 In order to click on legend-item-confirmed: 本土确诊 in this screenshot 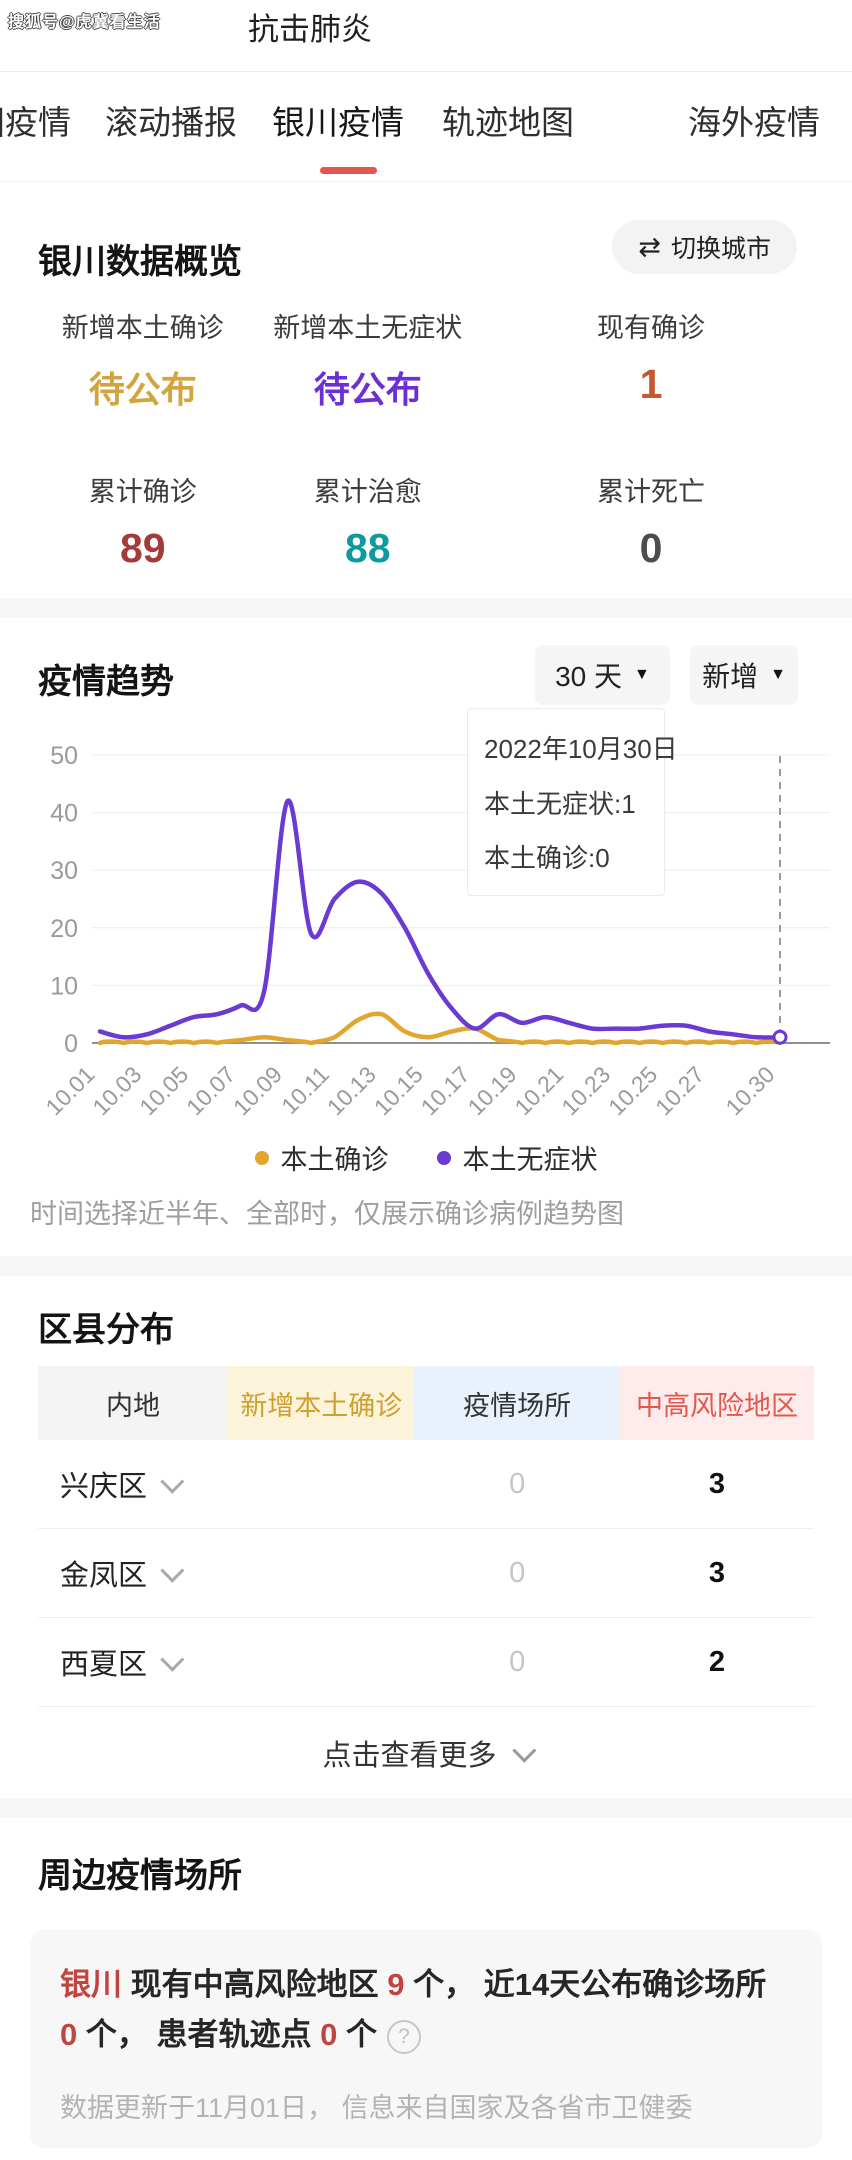, I will do `click(321, 1157)`.